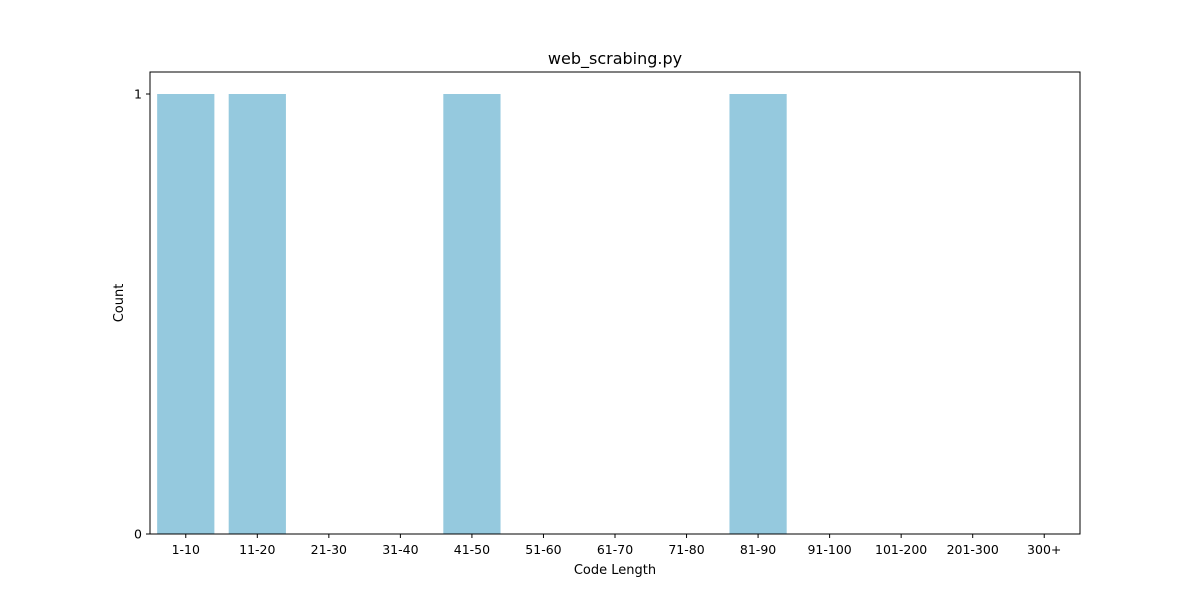  What do you see at coordinates (543, 549) in the screenshot?
I see `x-tick-label: 51-60` at bounding box center [543, 549].